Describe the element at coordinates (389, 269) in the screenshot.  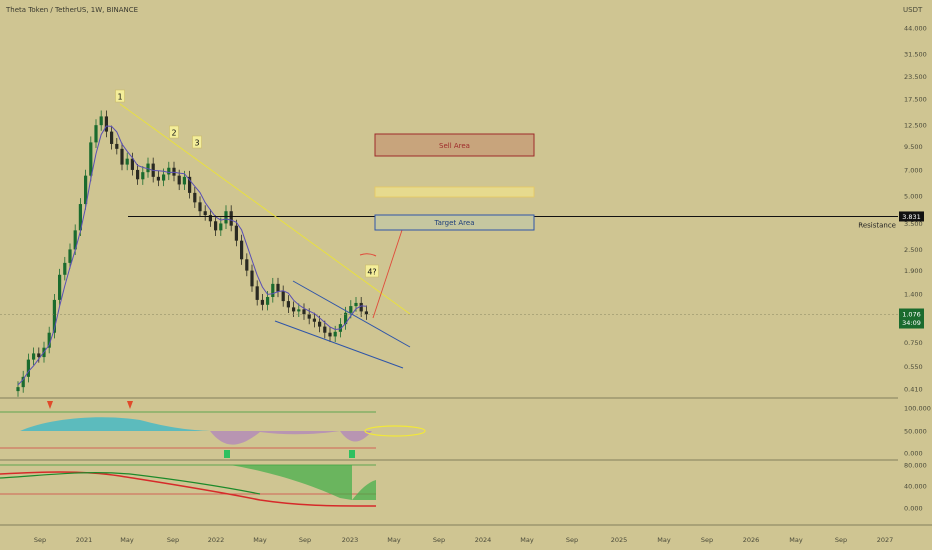
I see `projection-arrow` at that location.